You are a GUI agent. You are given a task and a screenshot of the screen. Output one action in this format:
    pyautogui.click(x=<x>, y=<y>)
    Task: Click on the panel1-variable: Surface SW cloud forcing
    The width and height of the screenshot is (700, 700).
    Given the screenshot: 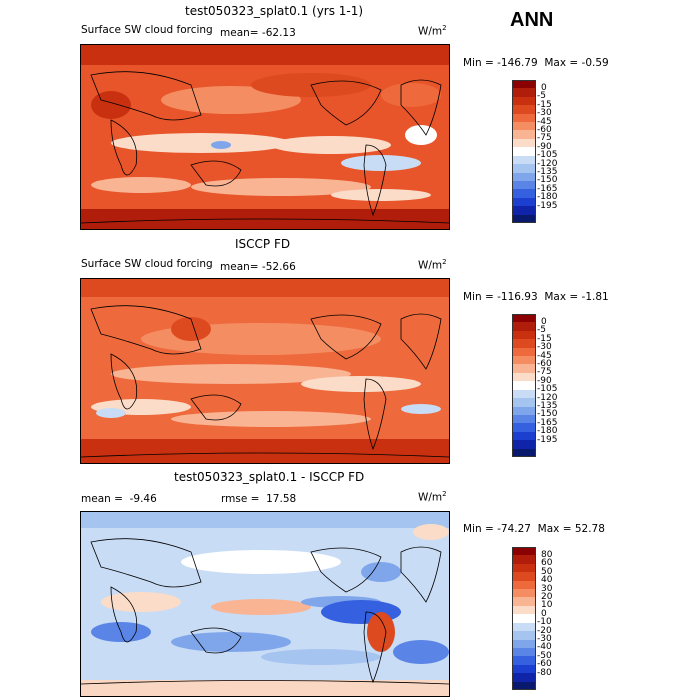 What is the action you would take?
    pyautogui.click(x=147, y=30)
    